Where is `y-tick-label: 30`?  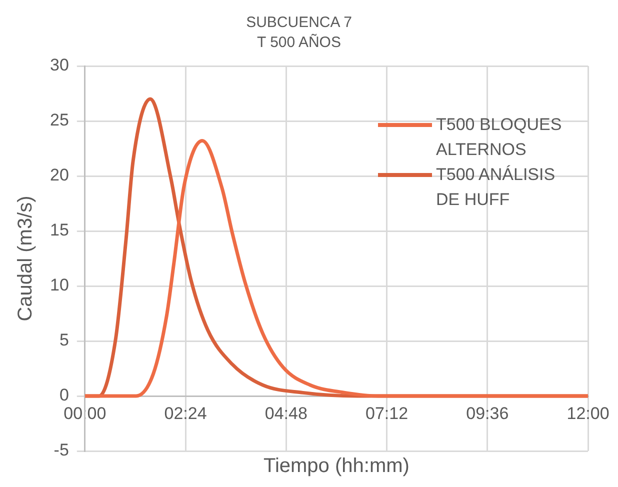 y-tick-label: 30 is located at coordinates (59, 65).